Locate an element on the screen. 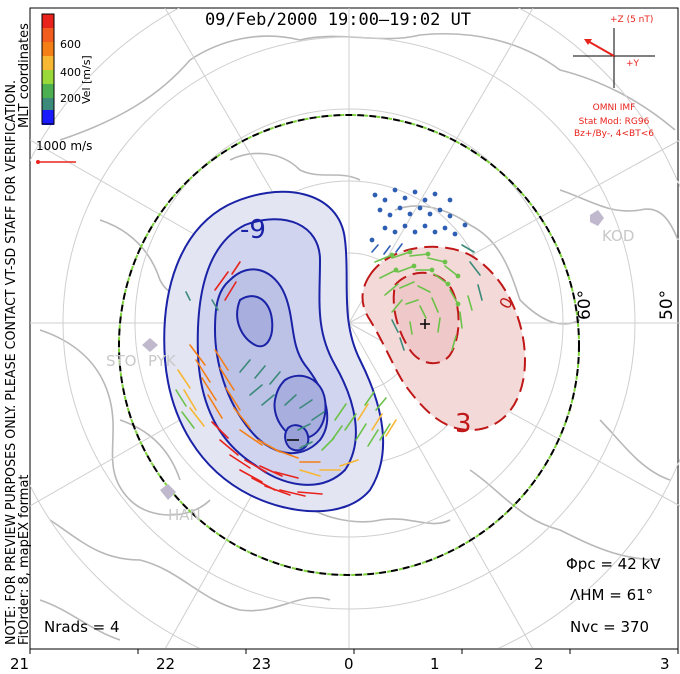 The width and height of the screenshot is (680, 674). vectors-nightside-orange is located at coordinates (255, 403).